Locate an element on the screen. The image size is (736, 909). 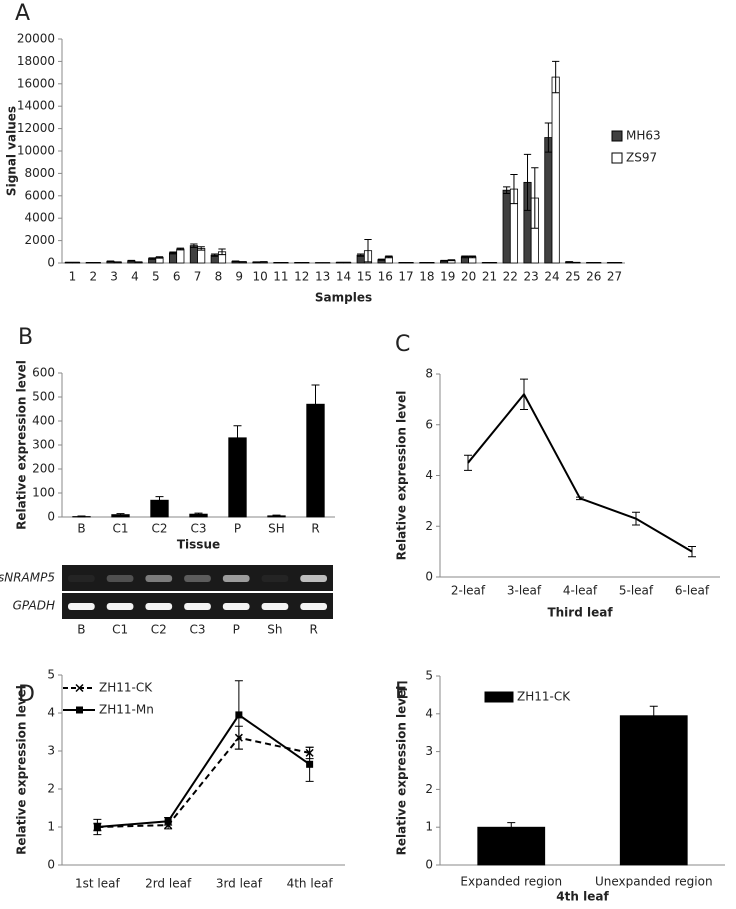
x-tick-label: 13 is located at coordinates (322, 277).